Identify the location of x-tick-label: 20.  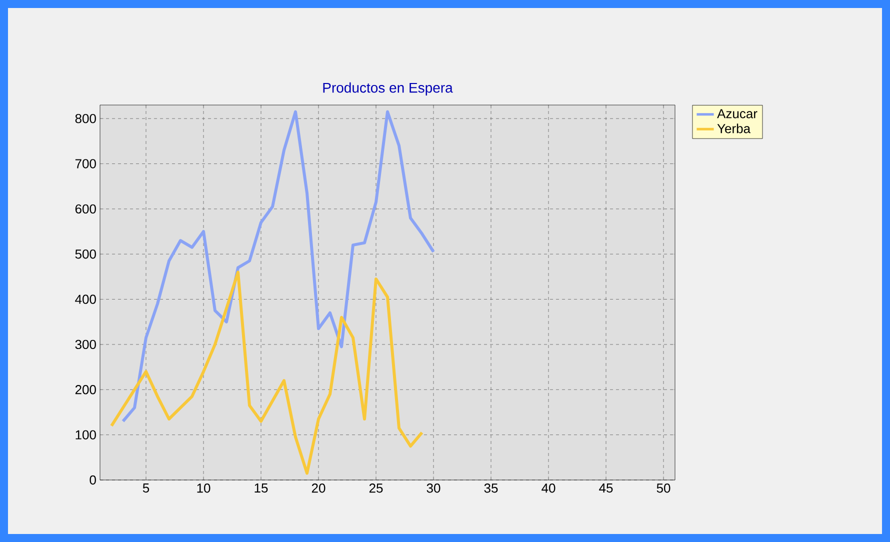
(319, 488).